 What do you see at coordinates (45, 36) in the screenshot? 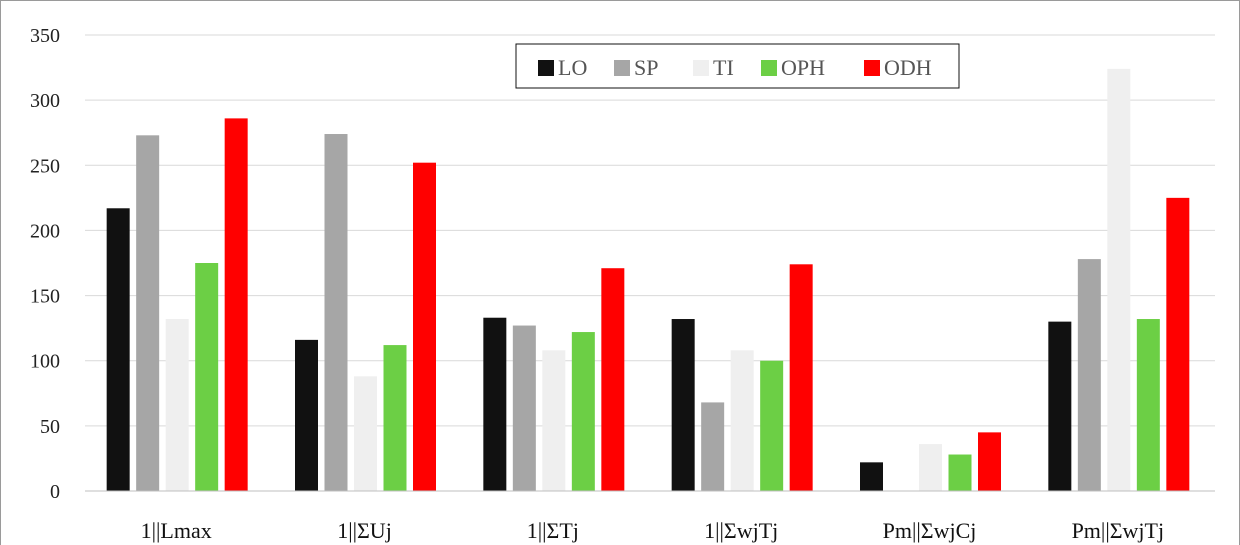
I see `y-tick-label: 350` at bounding box center [45, 36].